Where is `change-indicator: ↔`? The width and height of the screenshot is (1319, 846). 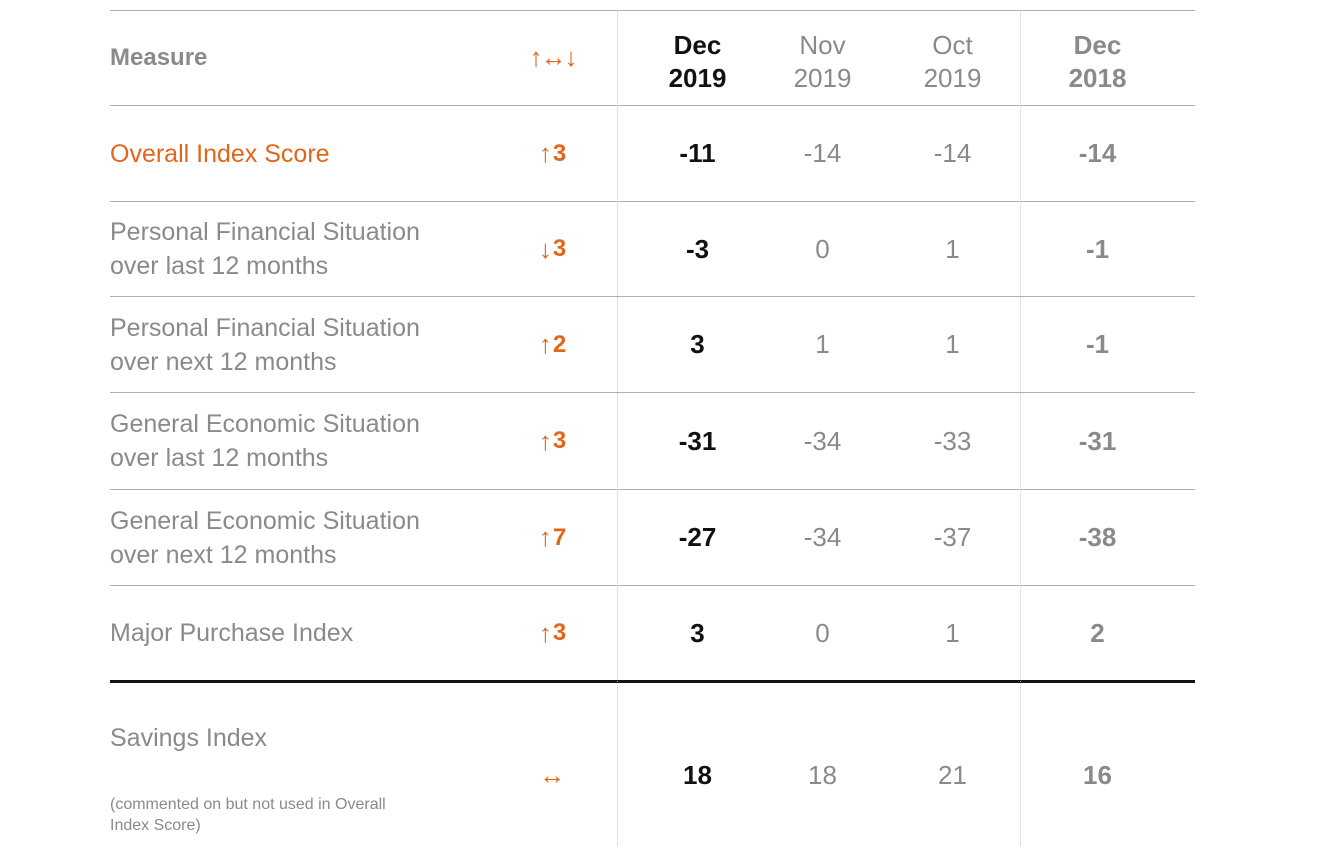 change-indicator: ↔ is located at coordinates (552, 775).